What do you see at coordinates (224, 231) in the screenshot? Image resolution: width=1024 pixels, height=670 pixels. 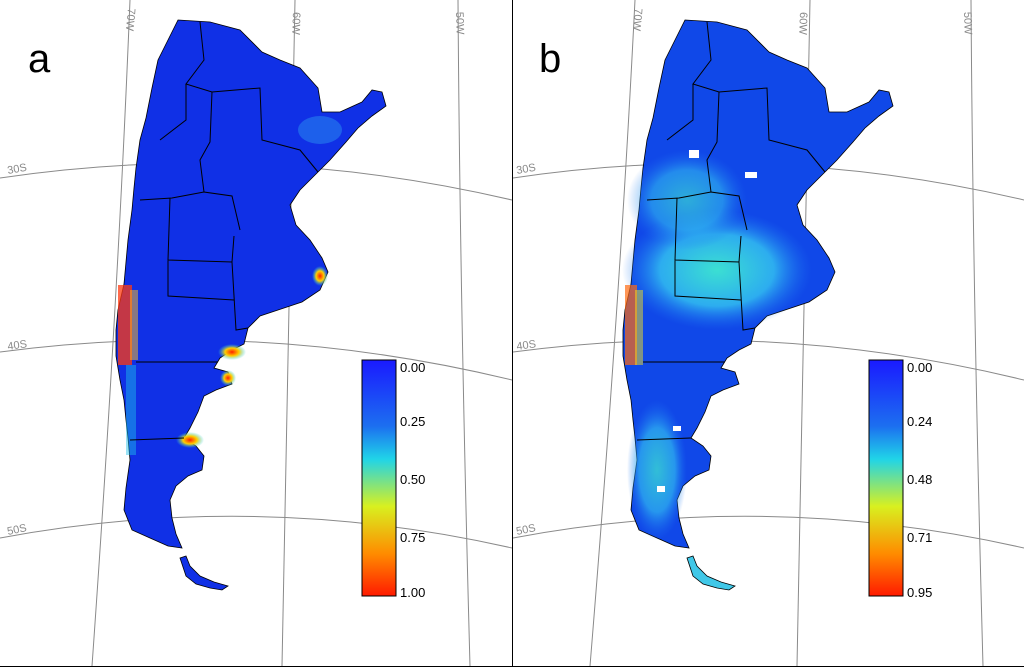 I see `province-borders` at bounding box center [224, 231].